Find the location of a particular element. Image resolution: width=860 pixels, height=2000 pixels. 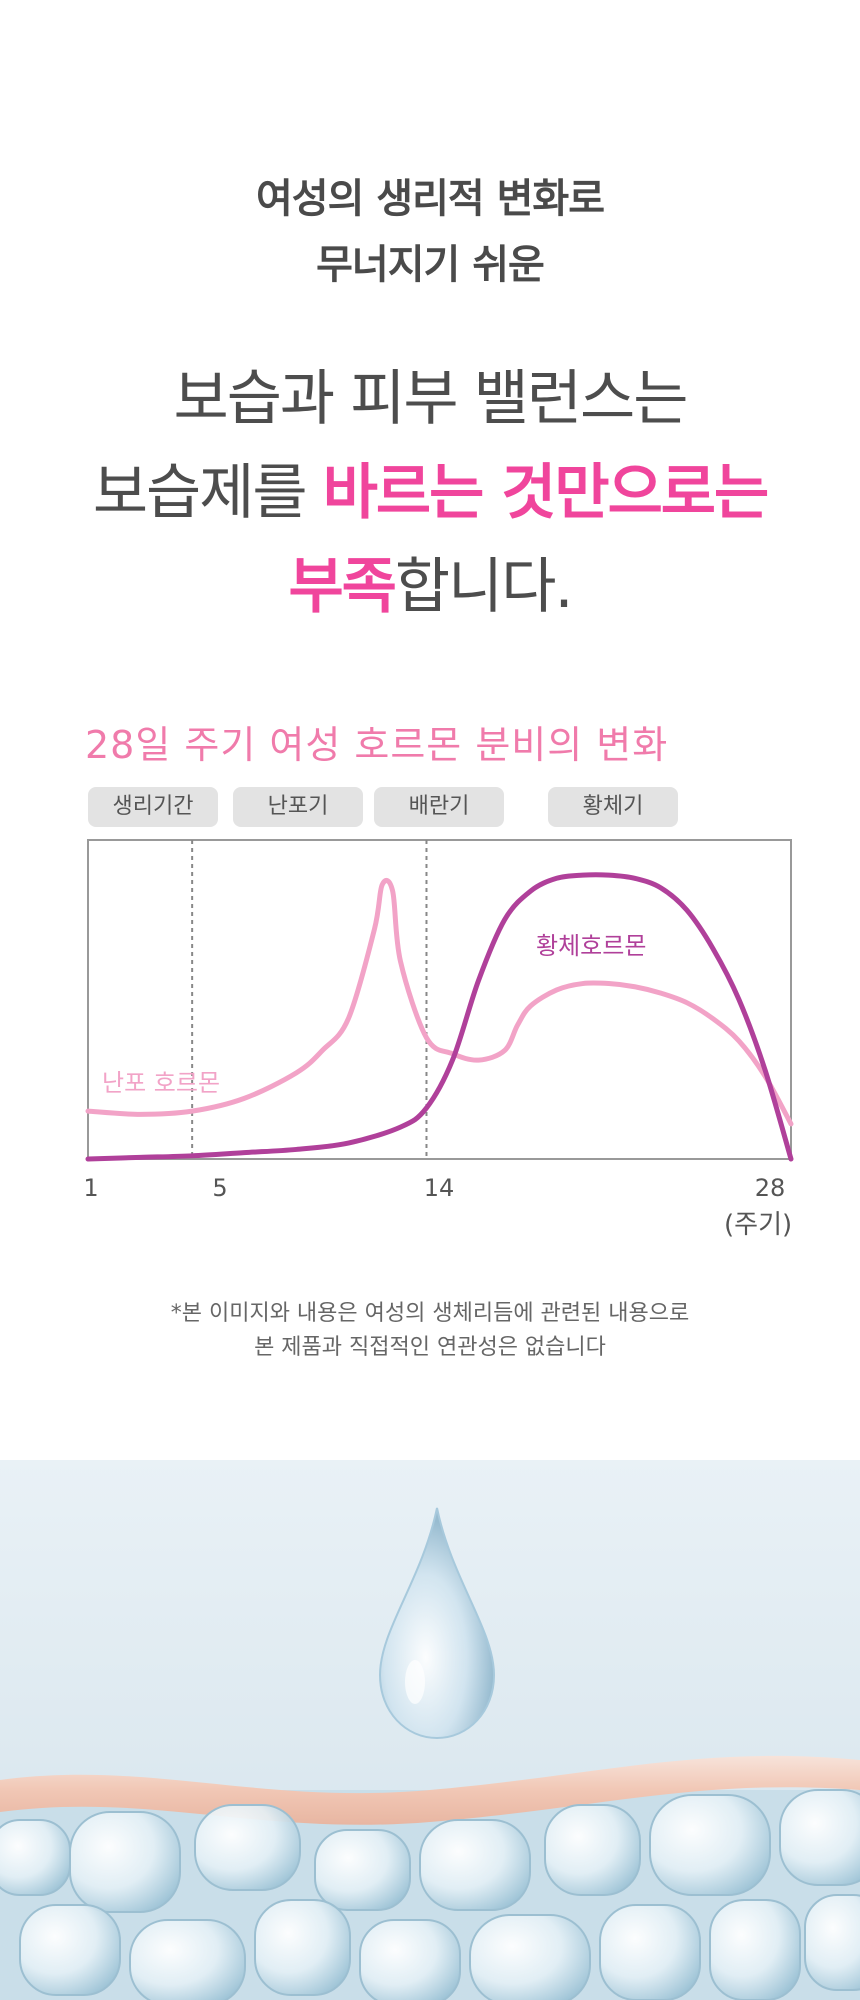

phase-label-ovulation: 배란기 is located at coordinates (439, 807).